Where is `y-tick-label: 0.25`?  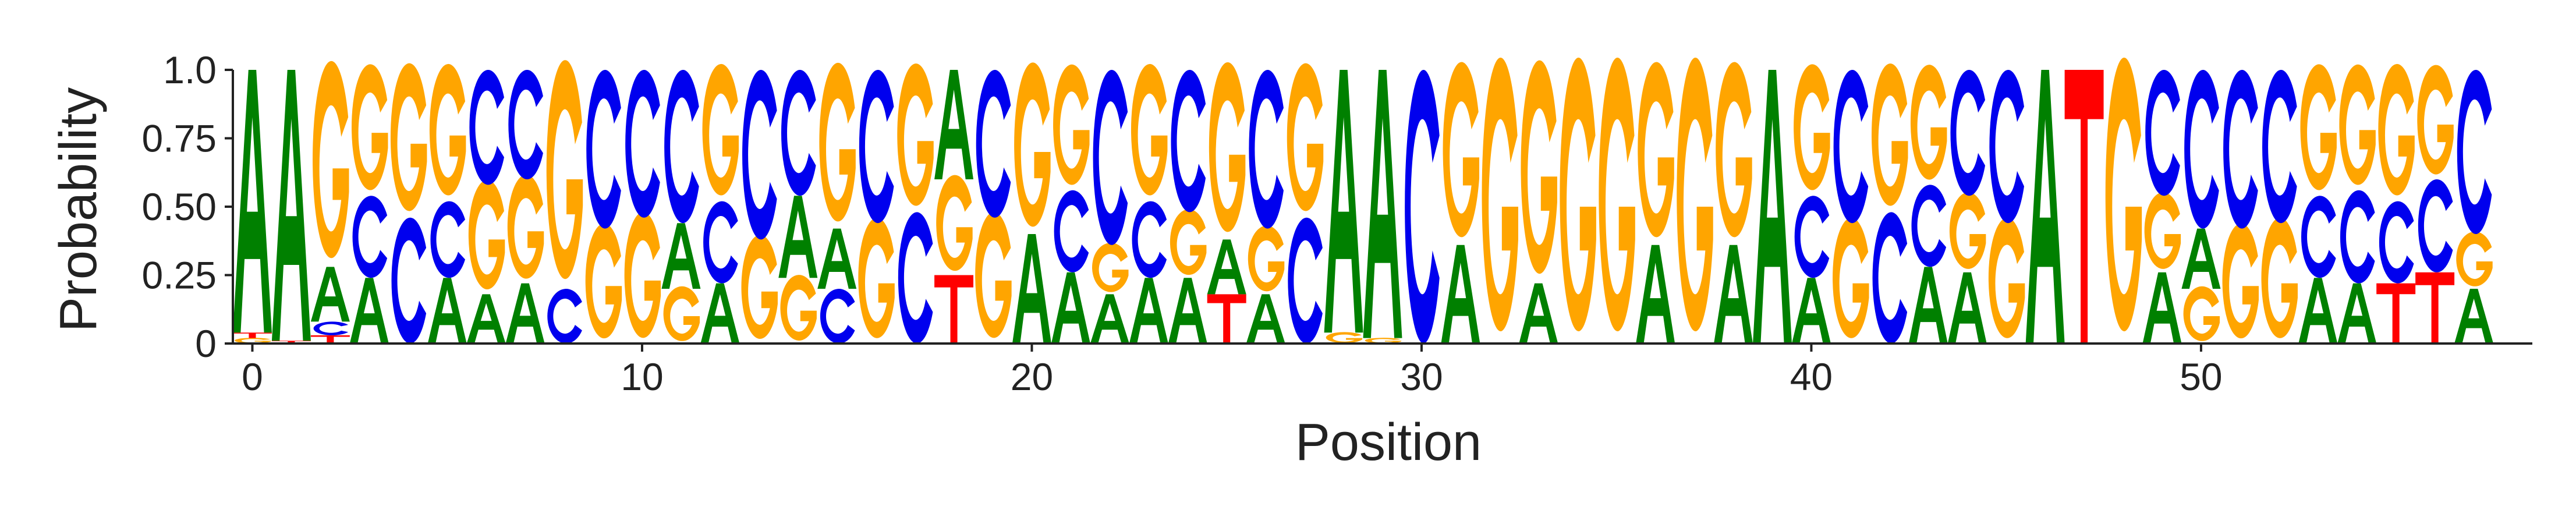 y-tick-label: 0.25 is located at coordinates (179, 275).